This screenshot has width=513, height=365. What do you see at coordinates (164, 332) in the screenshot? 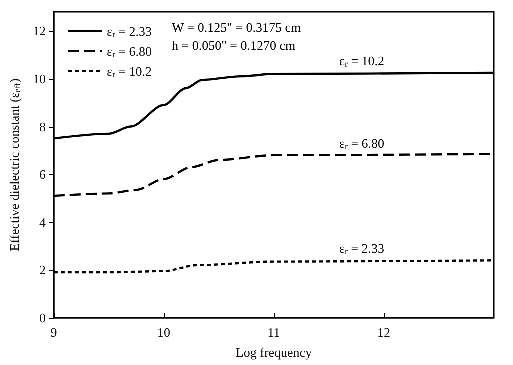
I see `x-tick-label: 10` at bounding box center [164, 332].